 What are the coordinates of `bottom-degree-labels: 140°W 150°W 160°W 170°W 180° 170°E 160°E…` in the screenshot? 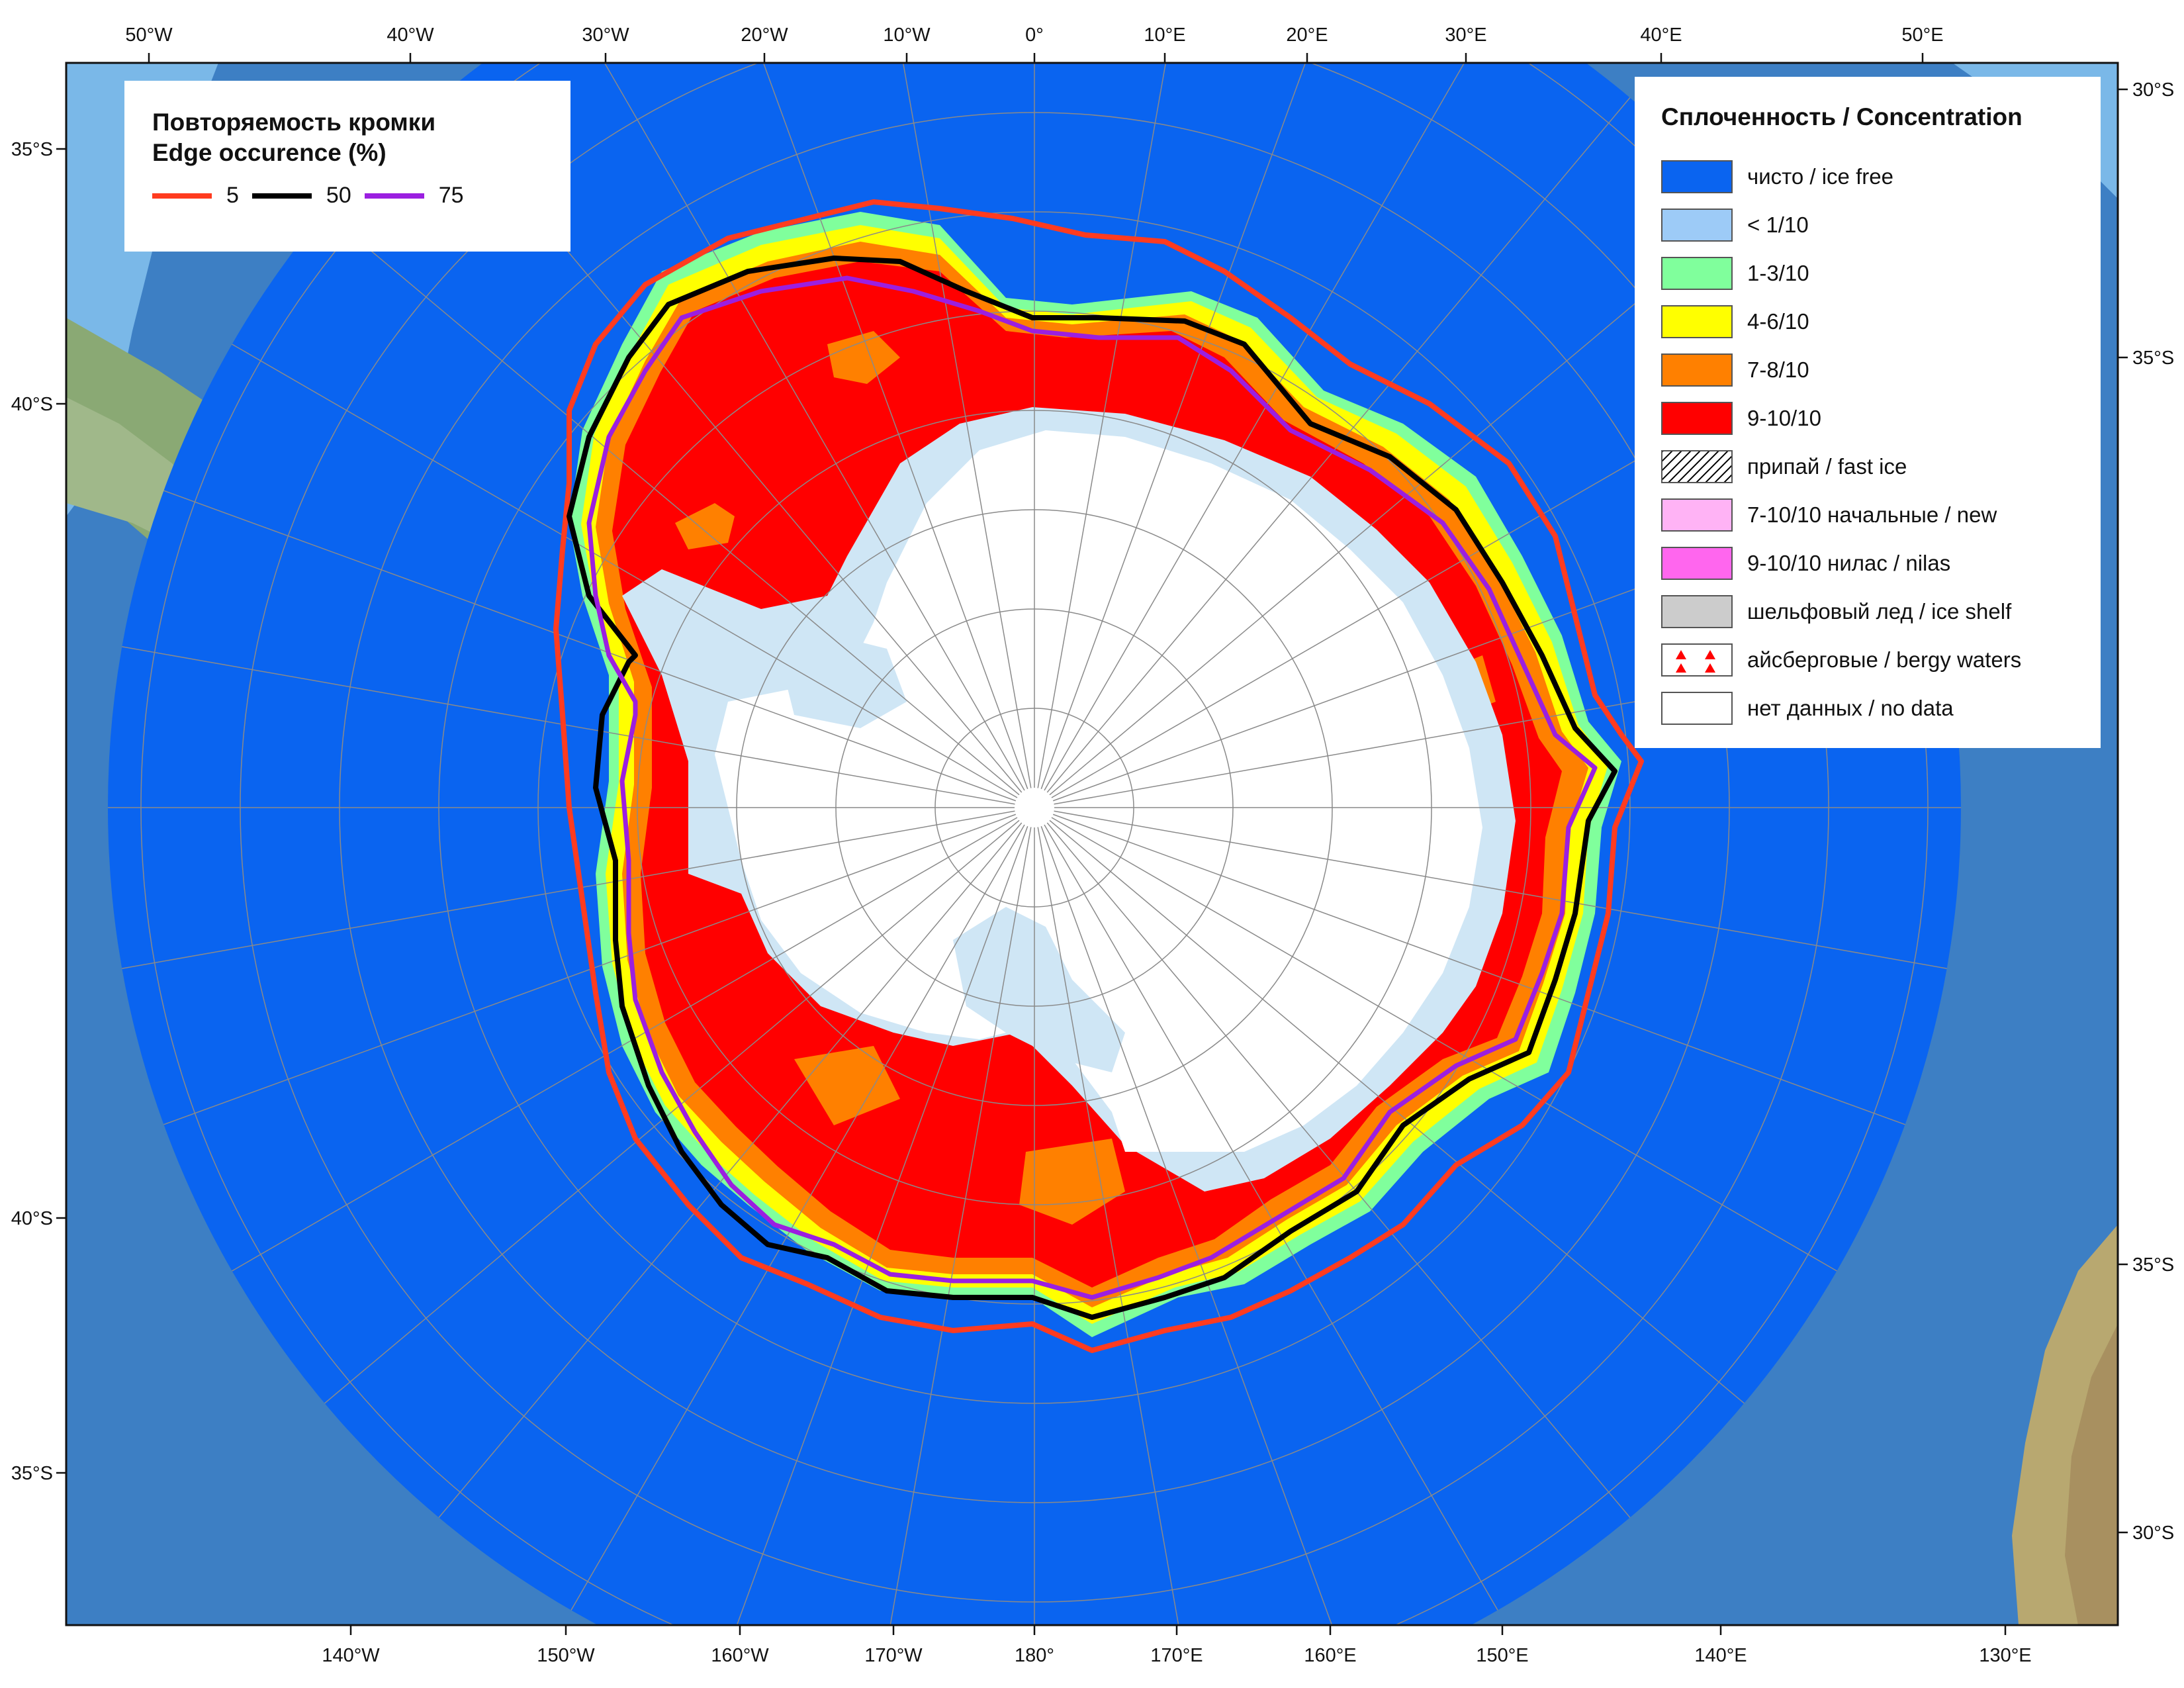 It's located at (1176, 1655).